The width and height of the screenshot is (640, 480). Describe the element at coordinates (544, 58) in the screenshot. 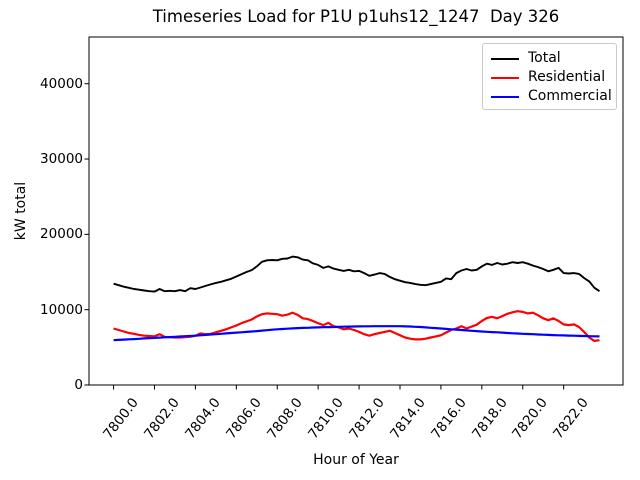

I see `legend-label-total: Total` at that location.